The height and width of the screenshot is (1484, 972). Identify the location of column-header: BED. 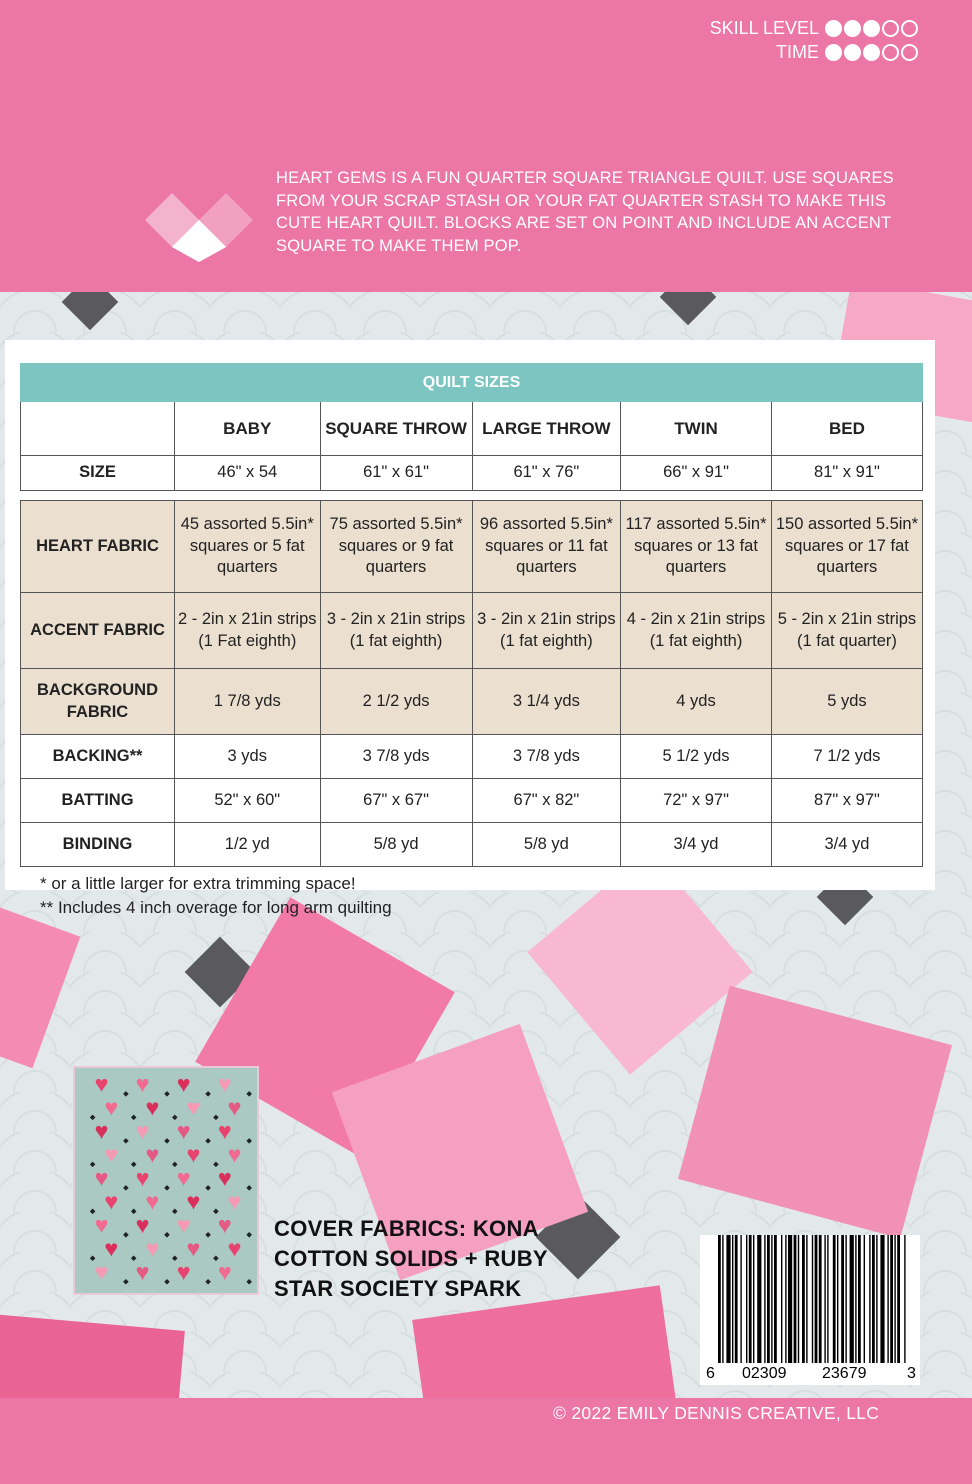
(847, 428).